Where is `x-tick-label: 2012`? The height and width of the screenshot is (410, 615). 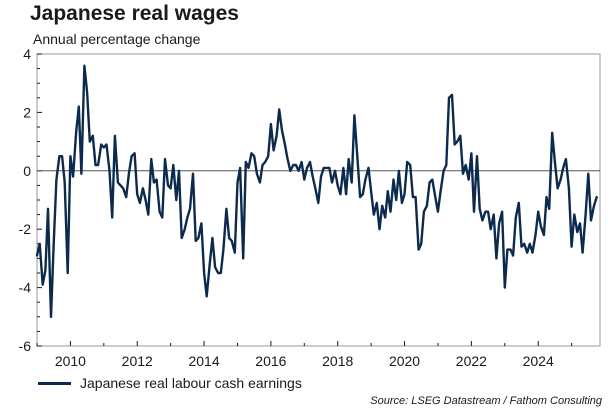
x-tick-label: 2012 is located at coordinates (137, 361).